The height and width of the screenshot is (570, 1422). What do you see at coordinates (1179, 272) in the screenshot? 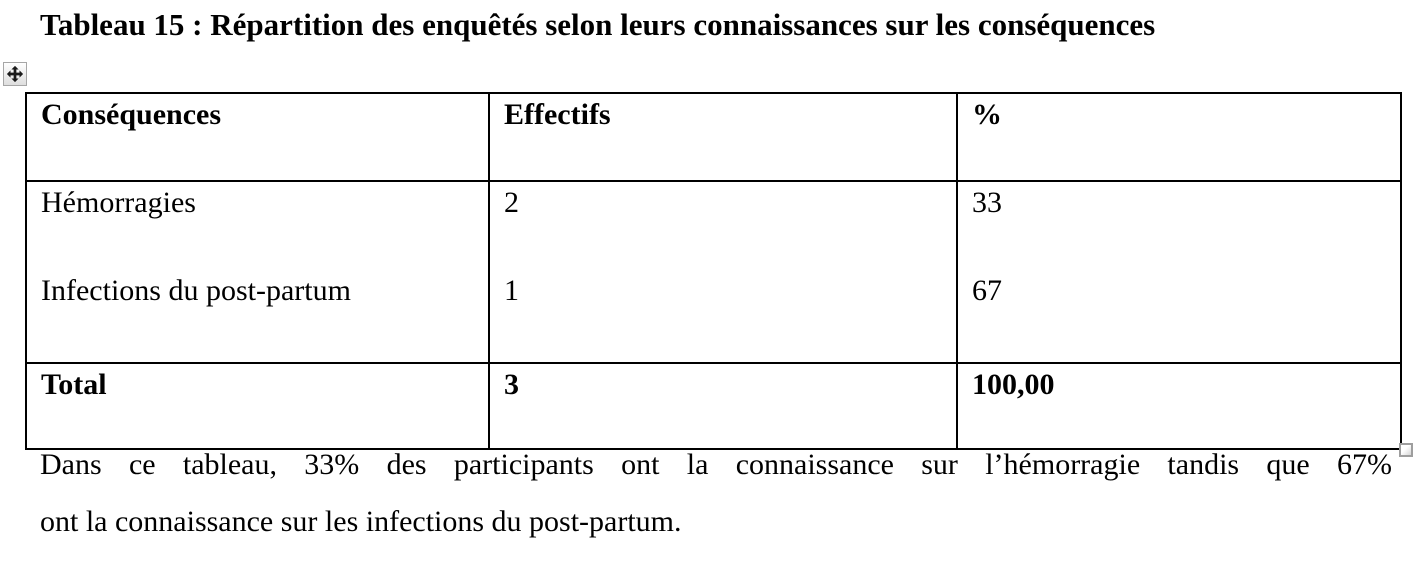
I see `cell-percent: 33 67` at bounding box center [1179, 272].